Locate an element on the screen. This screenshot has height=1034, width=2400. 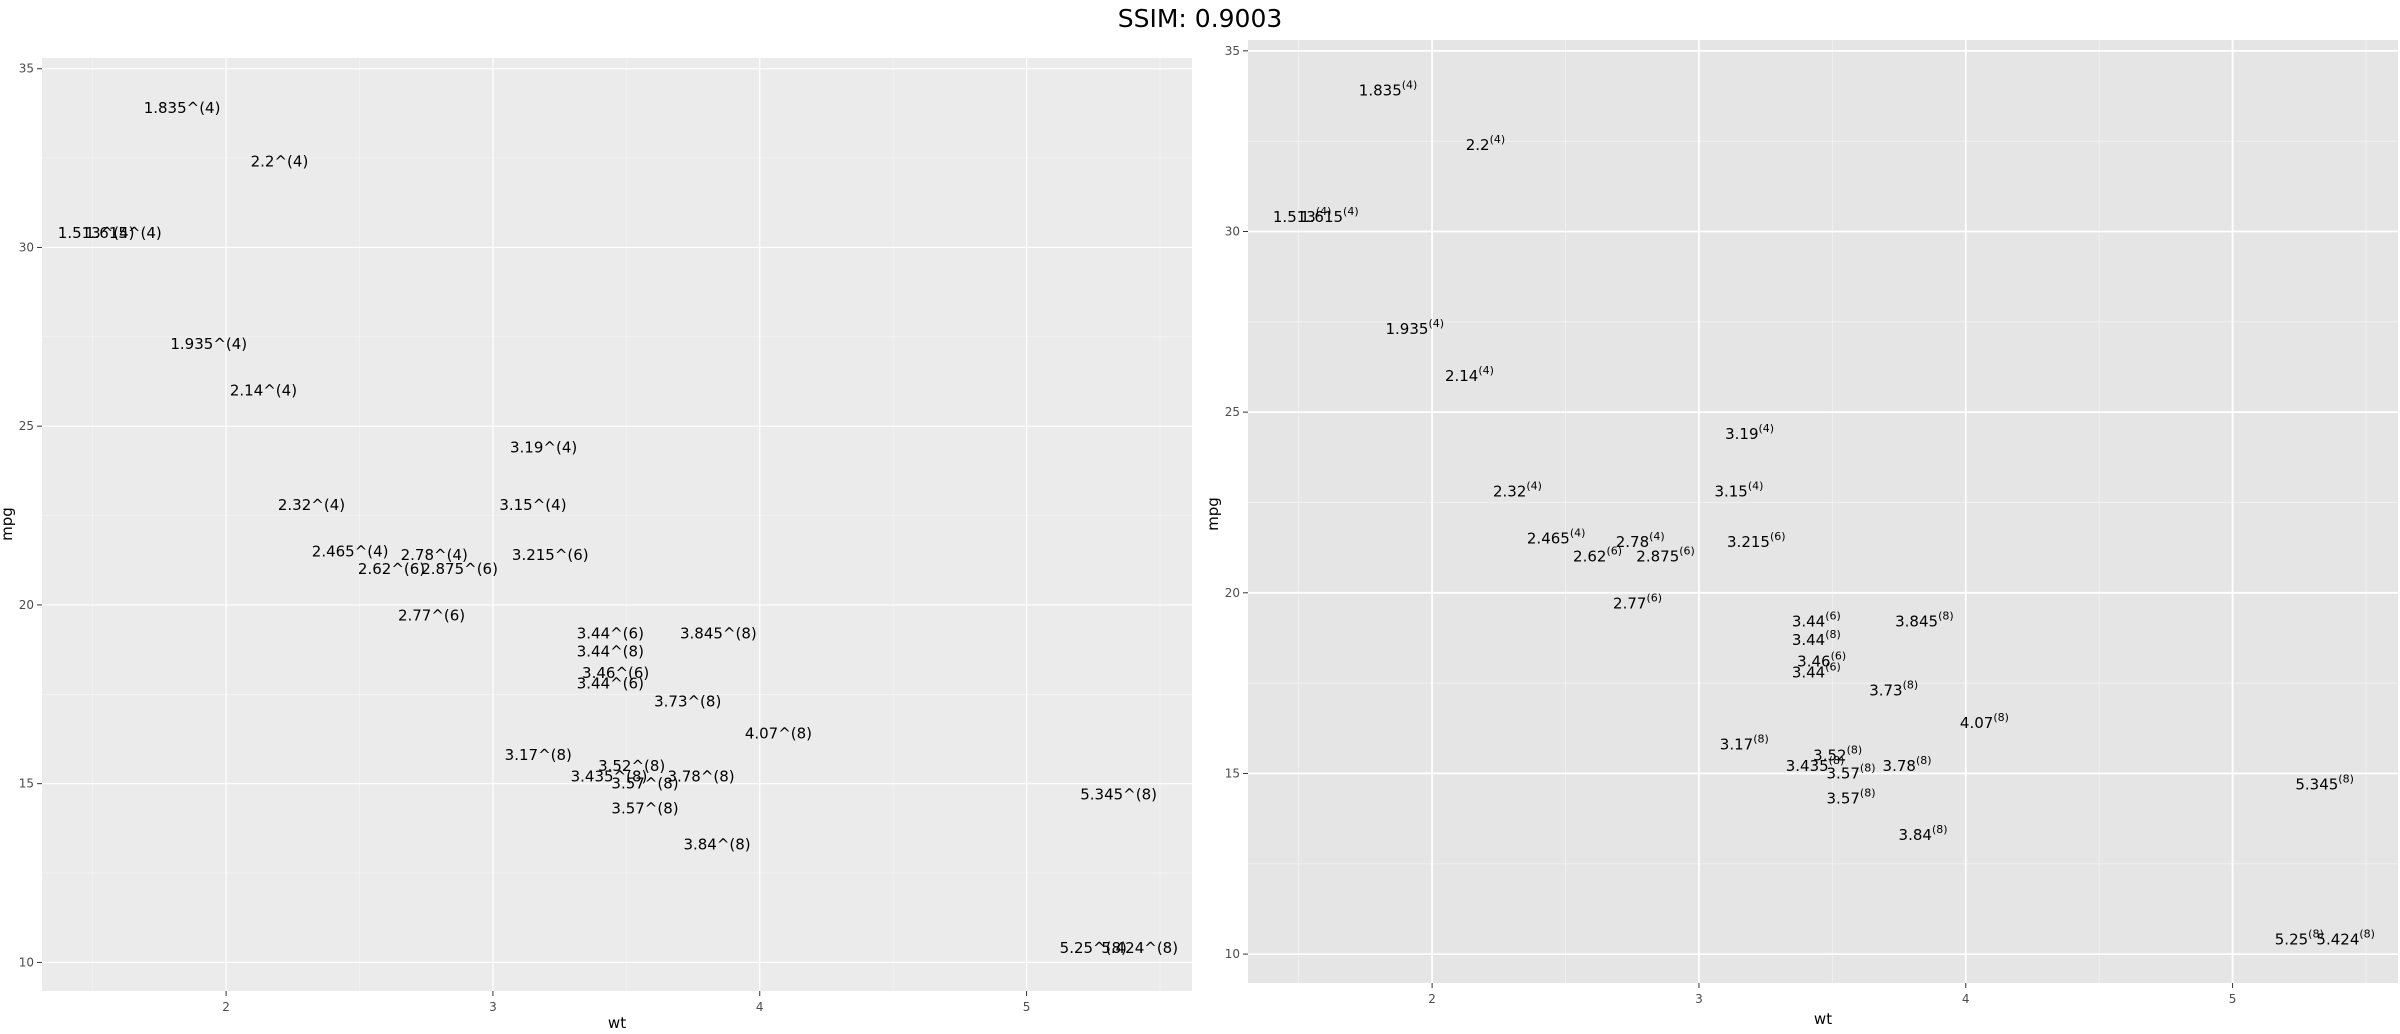
point-label: 2.2(4) is located at coordinates (1485, 143).